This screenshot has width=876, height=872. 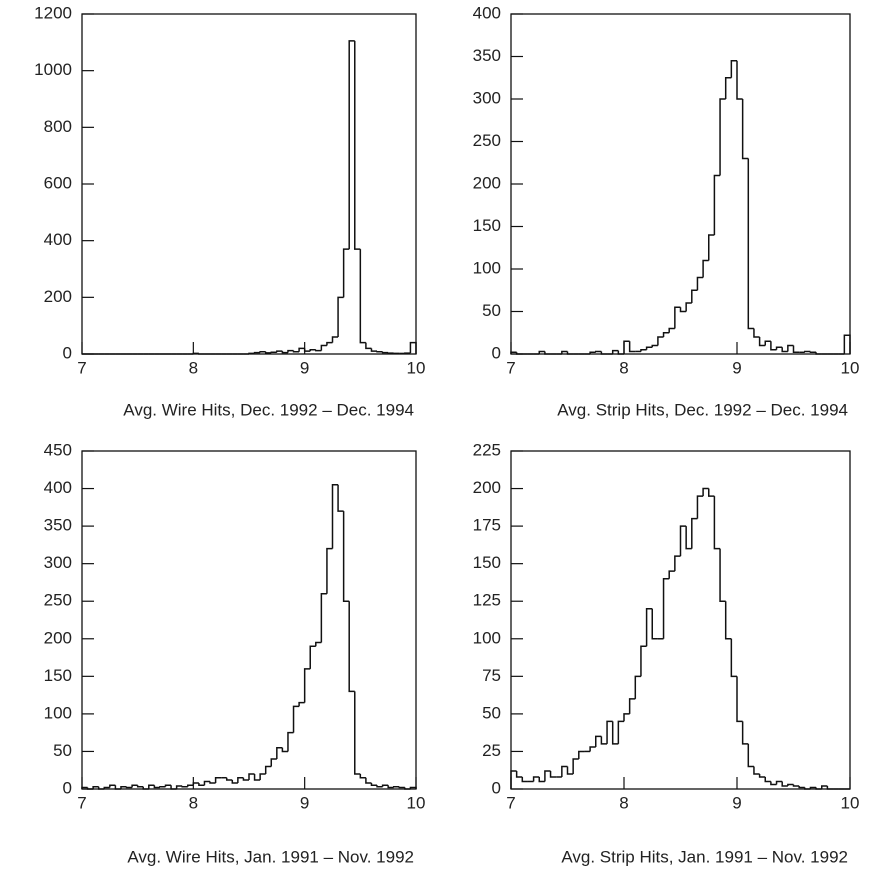 What do you see at coordinates (487, 449) in the screenshot?
I see `y-tick-label: 225` at bounding box center [487, 449].